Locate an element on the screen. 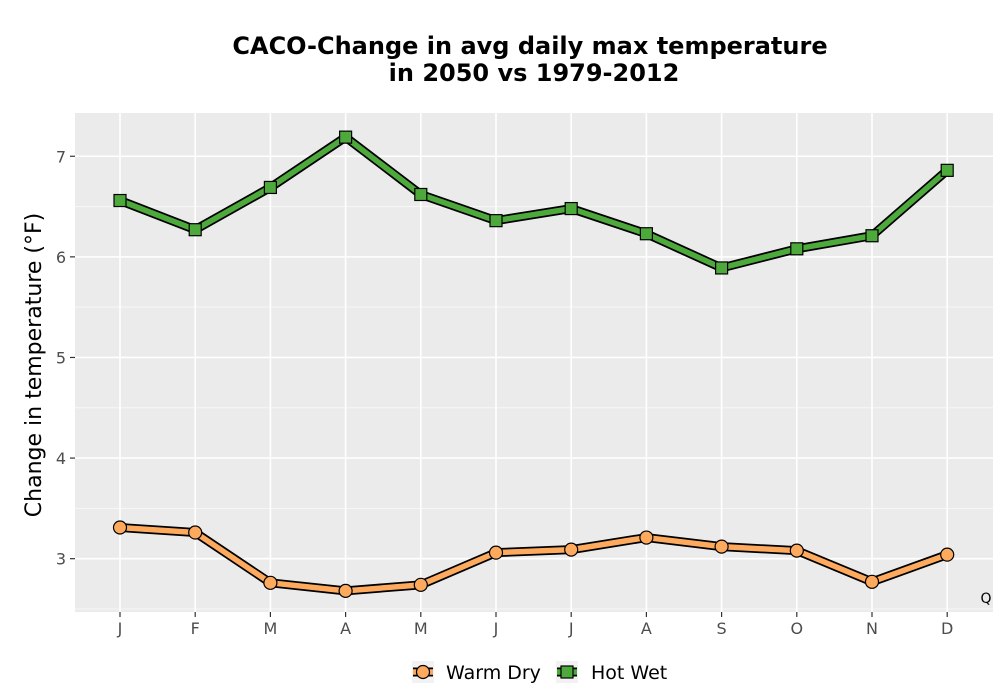  y-axis-label: Change in temperature (°F) is located at coordinates (34, 365).